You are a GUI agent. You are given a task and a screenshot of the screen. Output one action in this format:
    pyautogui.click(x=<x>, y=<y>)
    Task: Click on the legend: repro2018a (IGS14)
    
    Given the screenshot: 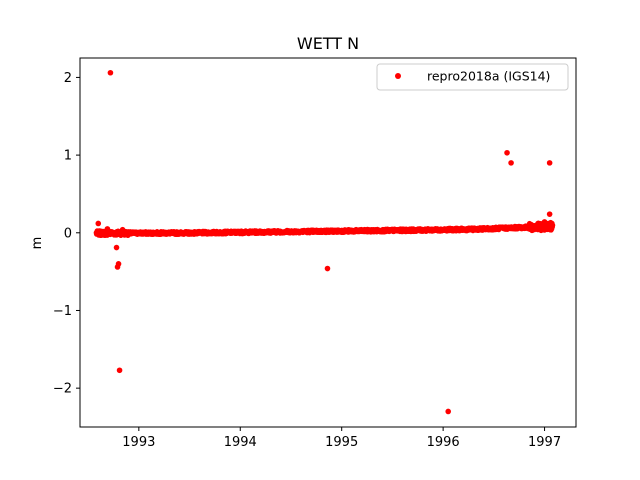 What is the action you would take?
    pyautogui.click(x=472, y=77)
    